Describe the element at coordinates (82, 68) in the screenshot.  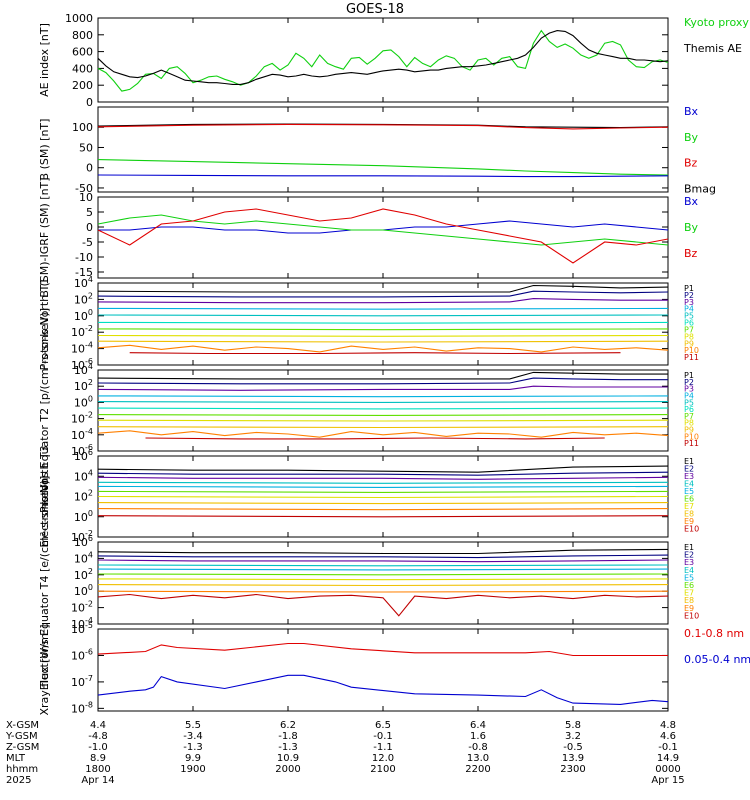
I see `y-tick-label: 400` at that location.